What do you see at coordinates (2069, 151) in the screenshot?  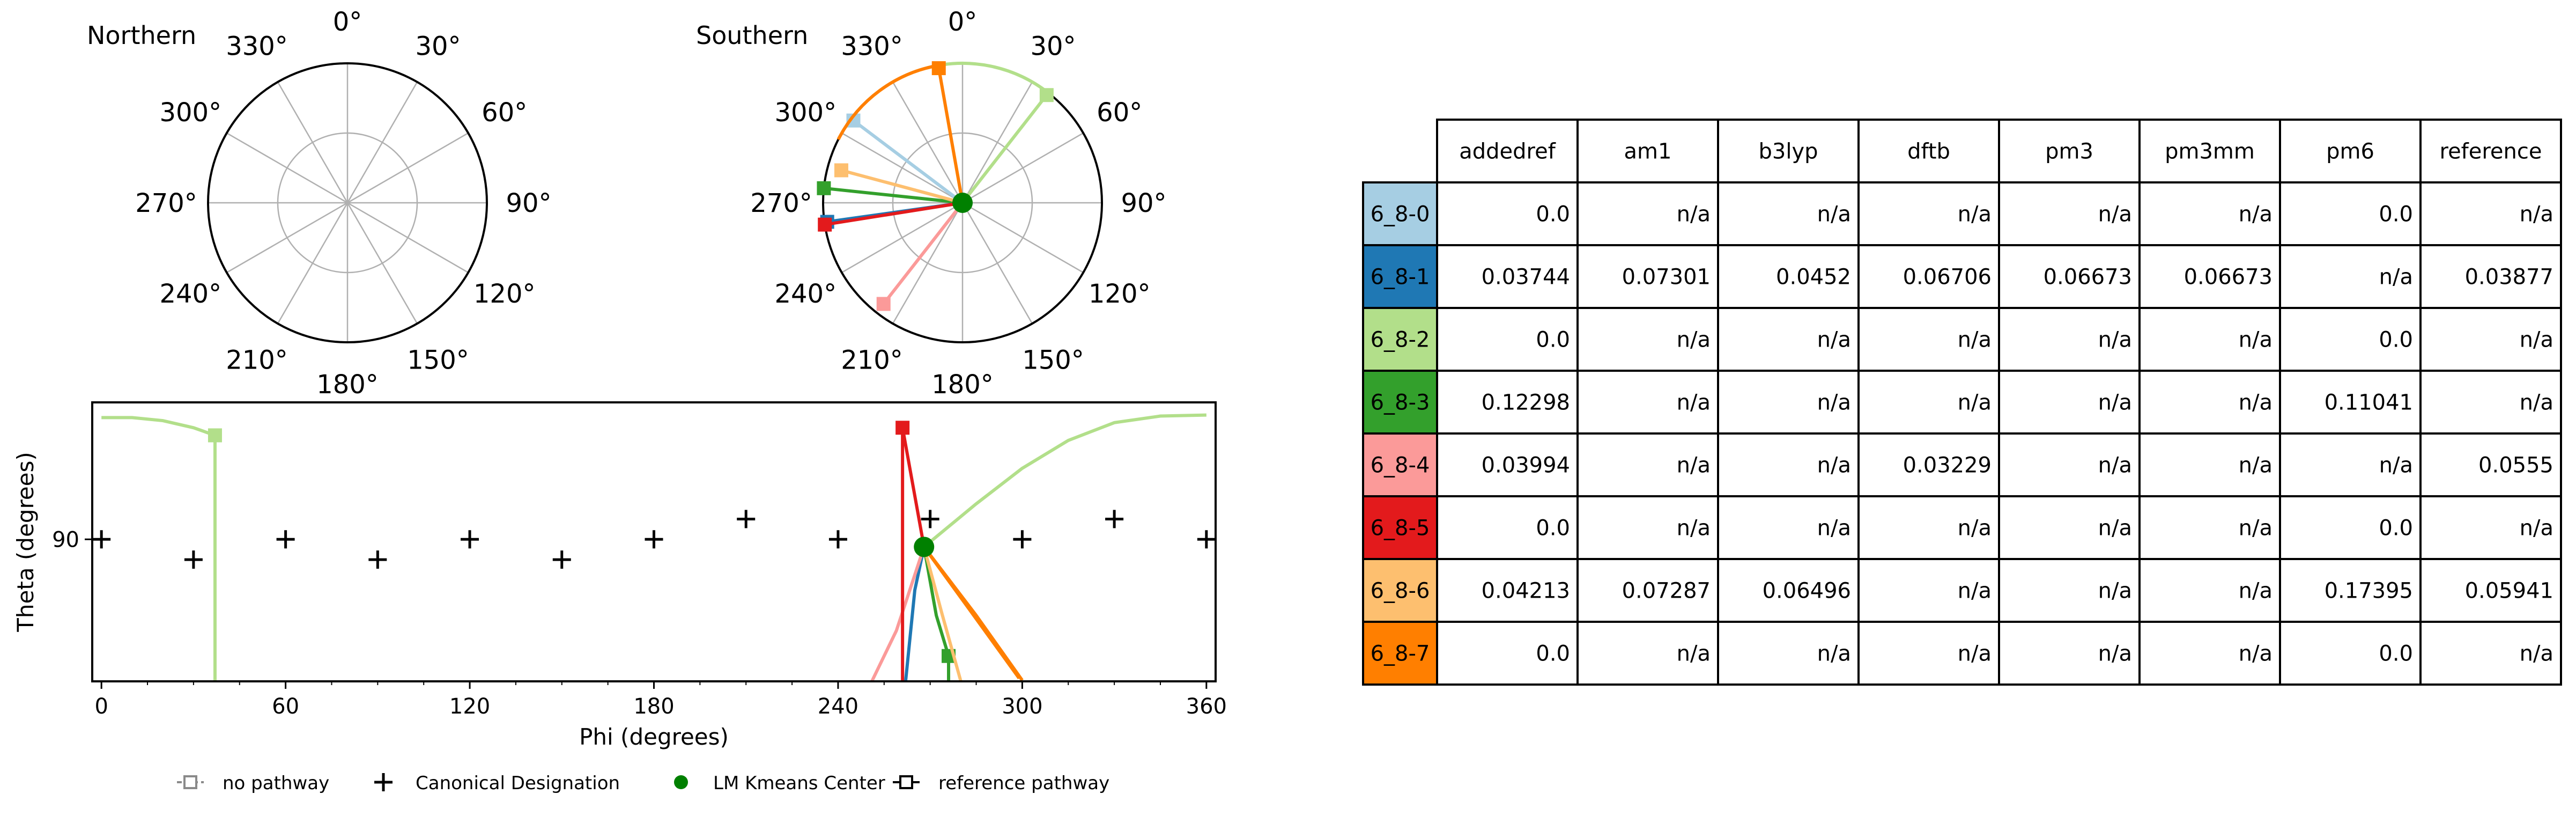 I see `table-column-header: pm3` at bounding box center [2069, 151].